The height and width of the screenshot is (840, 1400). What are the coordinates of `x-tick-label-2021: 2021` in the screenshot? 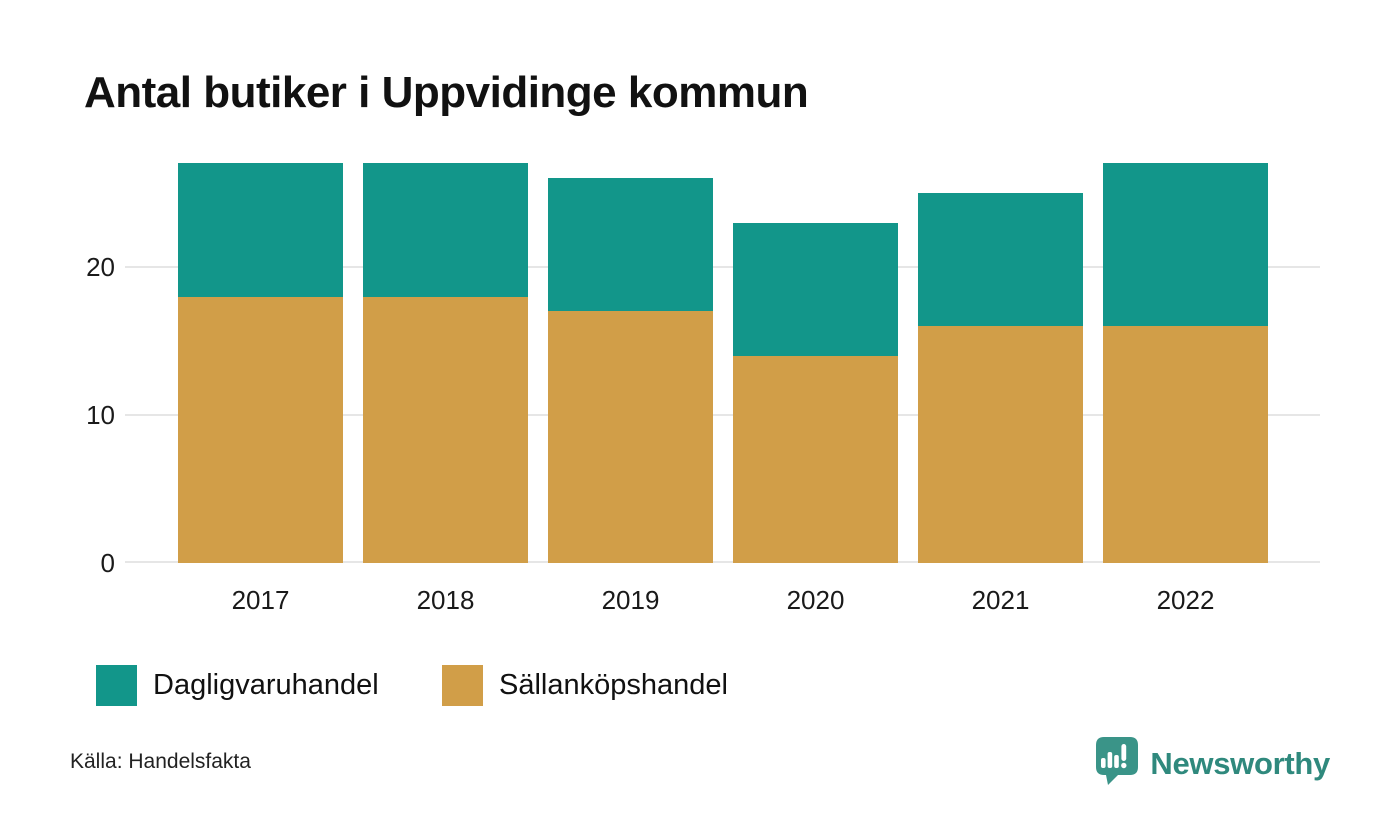 It's located at (1000, 600).